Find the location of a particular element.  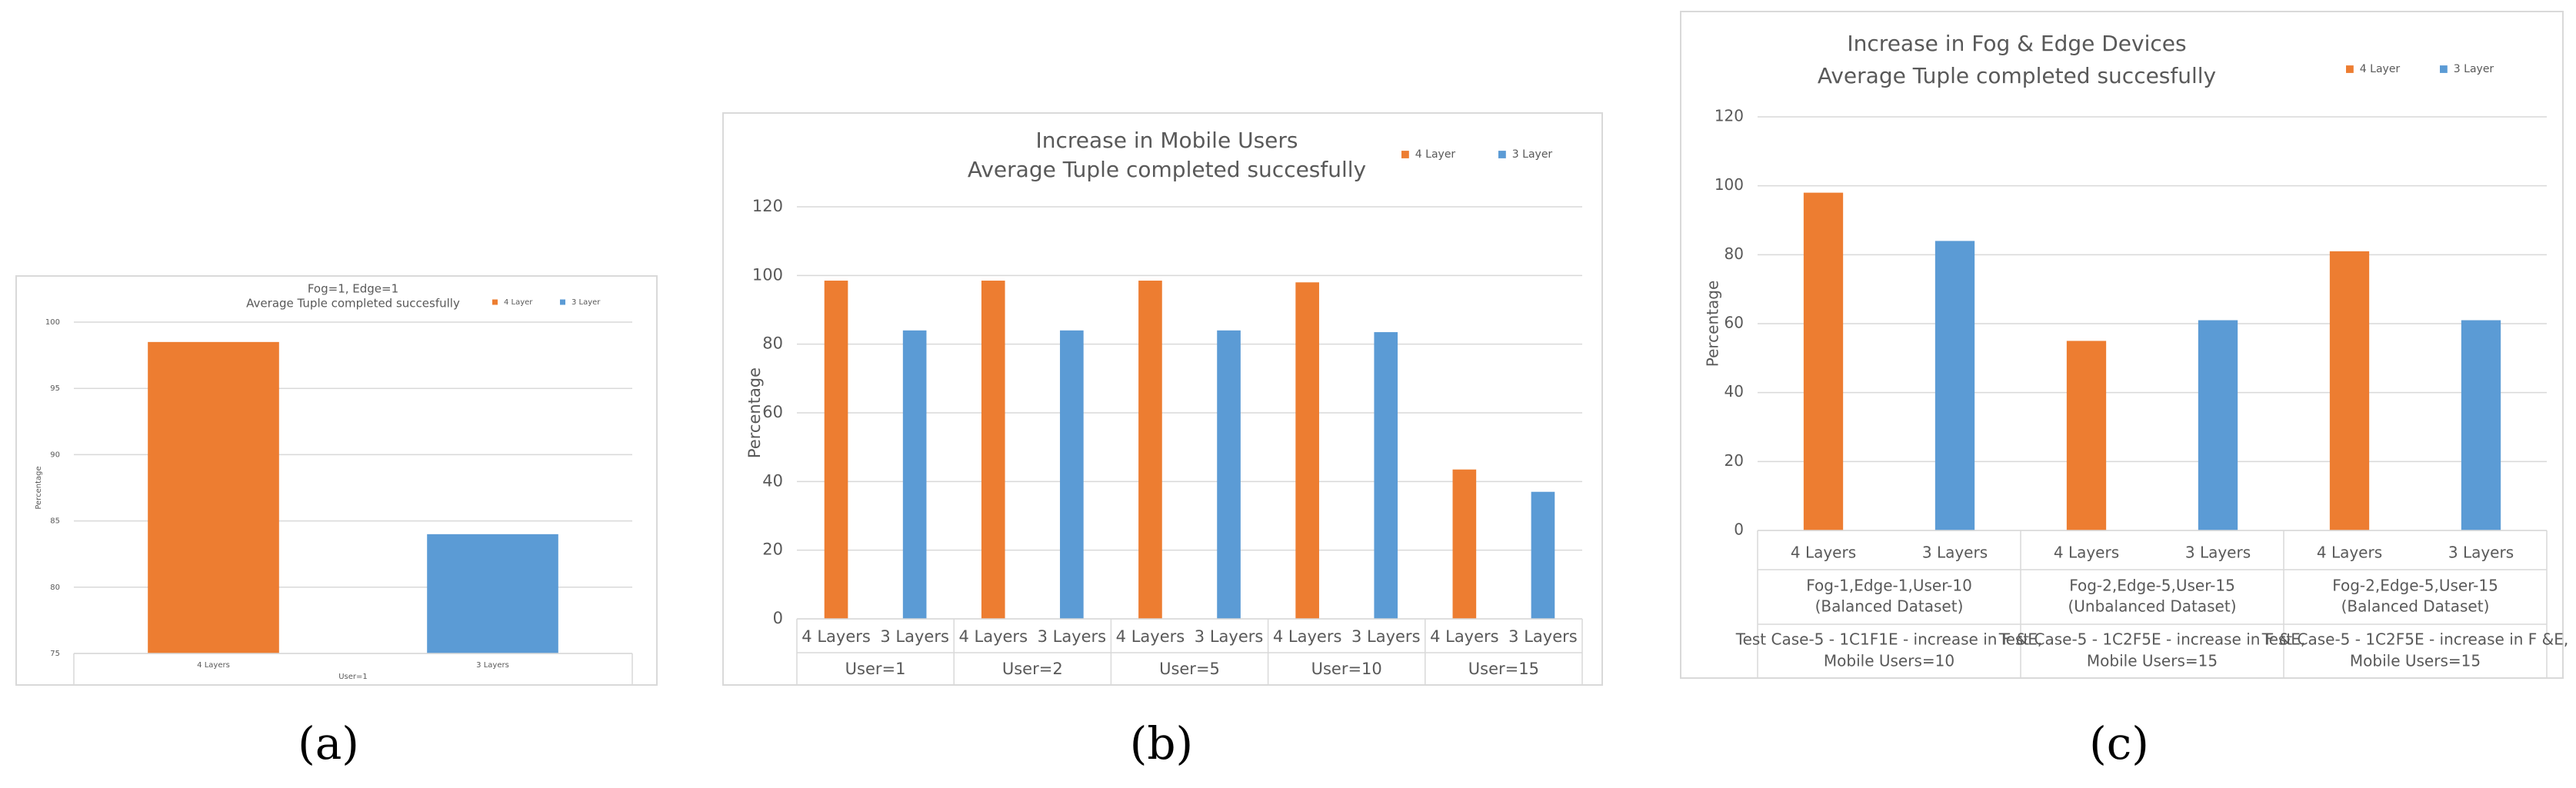

chart-title: Fog=1, Edge=1 is located at coordinates (353, 289).